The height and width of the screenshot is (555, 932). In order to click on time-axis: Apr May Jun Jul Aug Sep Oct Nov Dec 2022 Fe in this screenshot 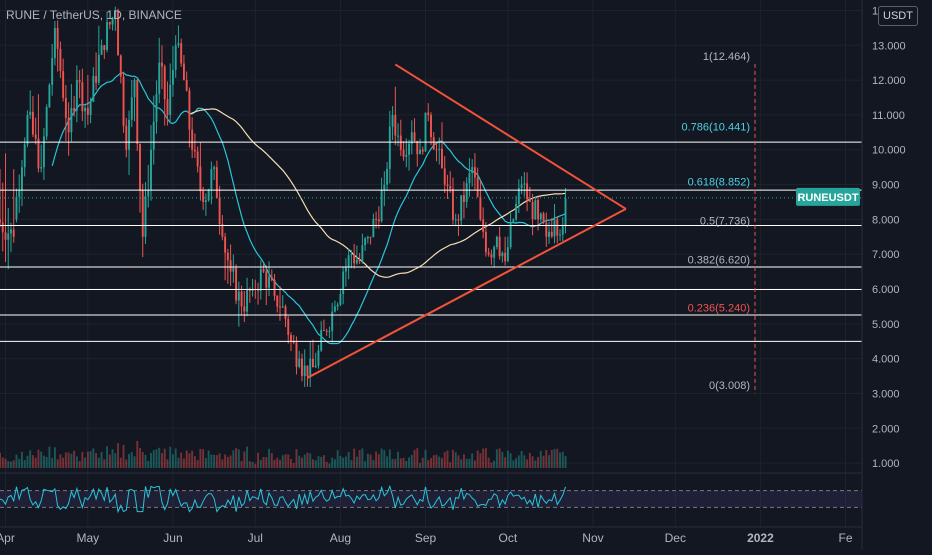, I will do `click(431, 535)`.